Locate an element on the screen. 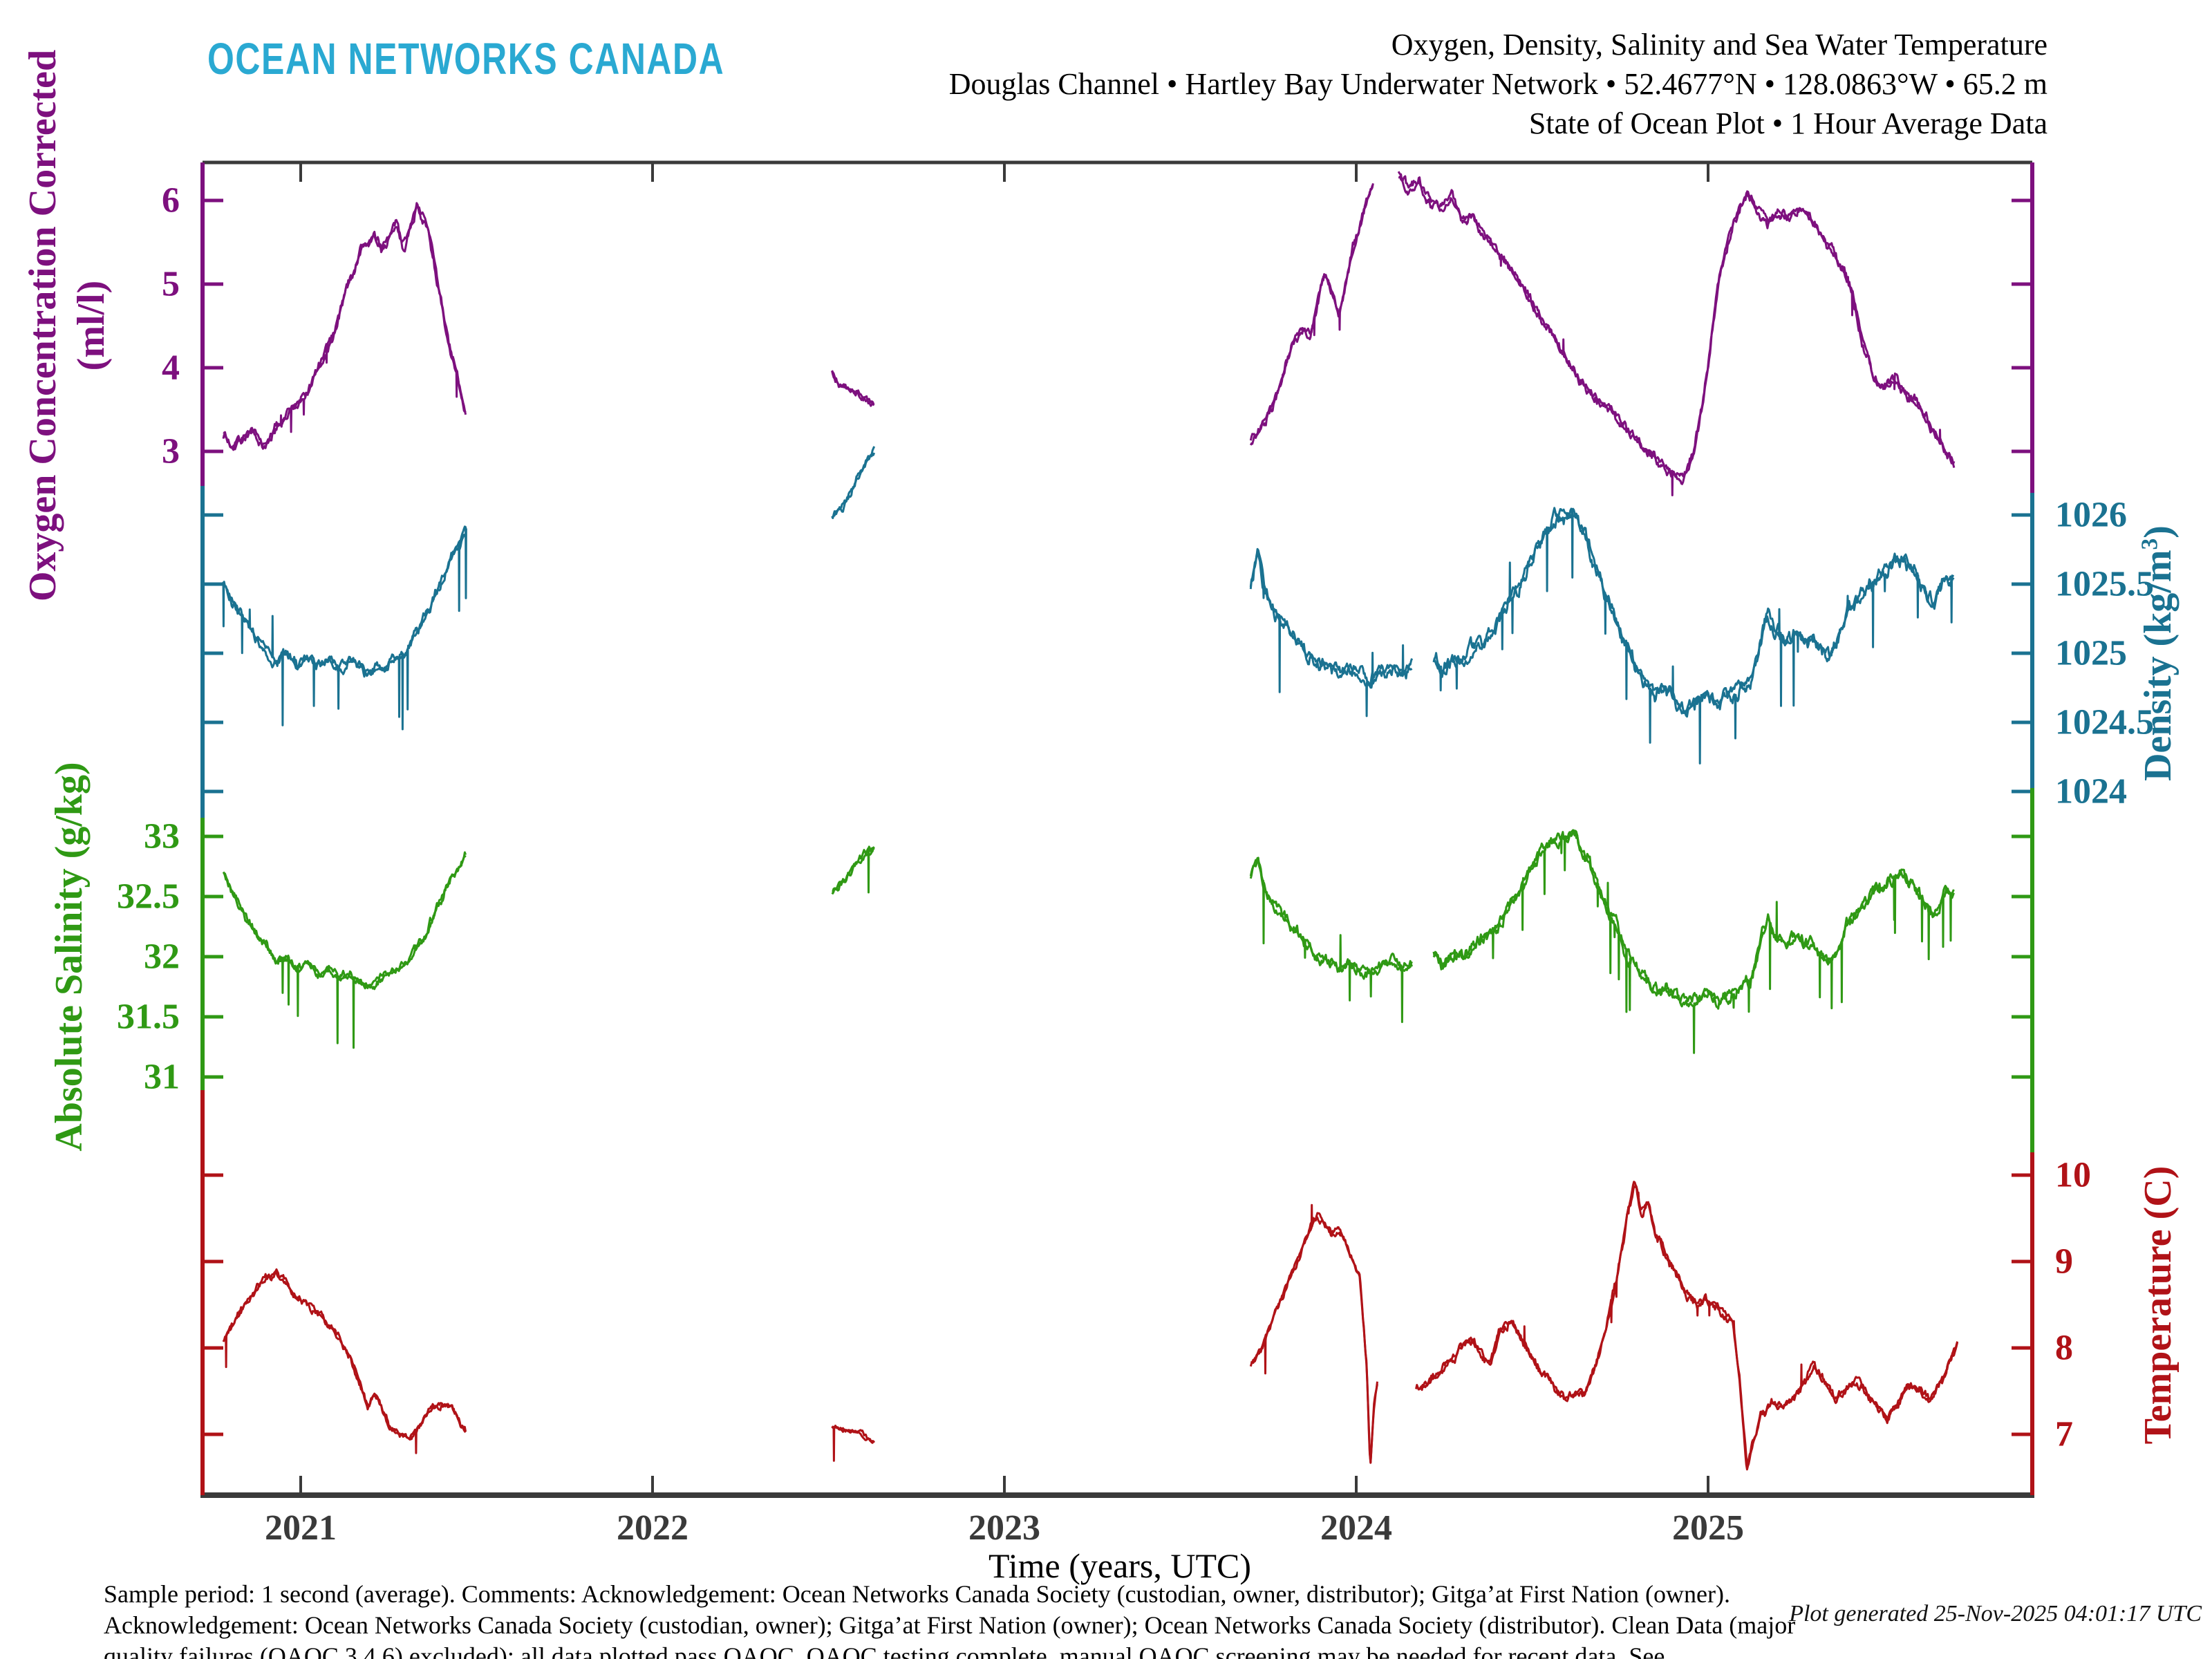 Image resolution: width=2212 pixels, height=1659 pixels. oxygen-axis-title: Oxygen Concentration Corrected is located at coordinates (43, 325).